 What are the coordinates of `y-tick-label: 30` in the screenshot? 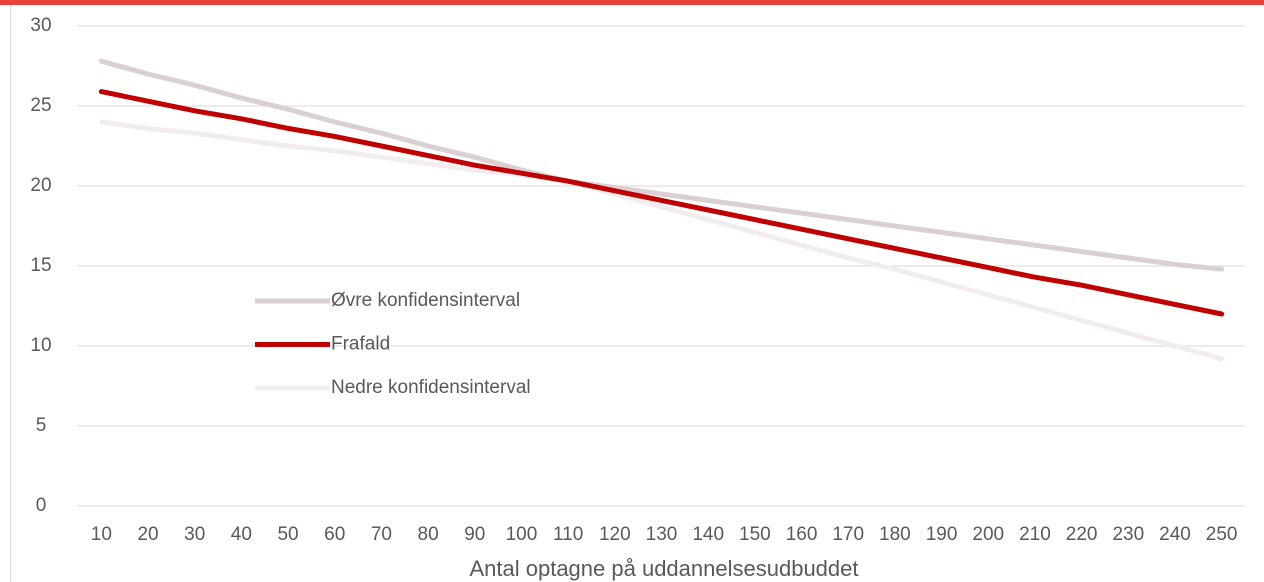 It's located at (40, 25).